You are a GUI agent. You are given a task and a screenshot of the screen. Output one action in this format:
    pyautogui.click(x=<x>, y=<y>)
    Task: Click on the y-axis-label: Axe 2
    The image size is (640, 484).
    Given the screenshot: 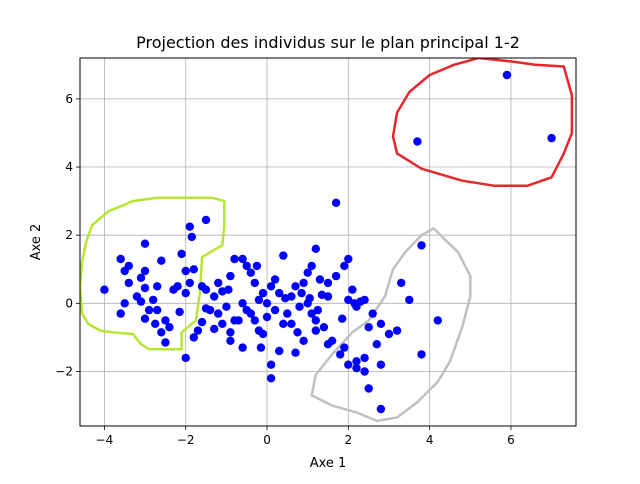 What is the action you would take?
    pyautogui.click(x=36, y=242)
    